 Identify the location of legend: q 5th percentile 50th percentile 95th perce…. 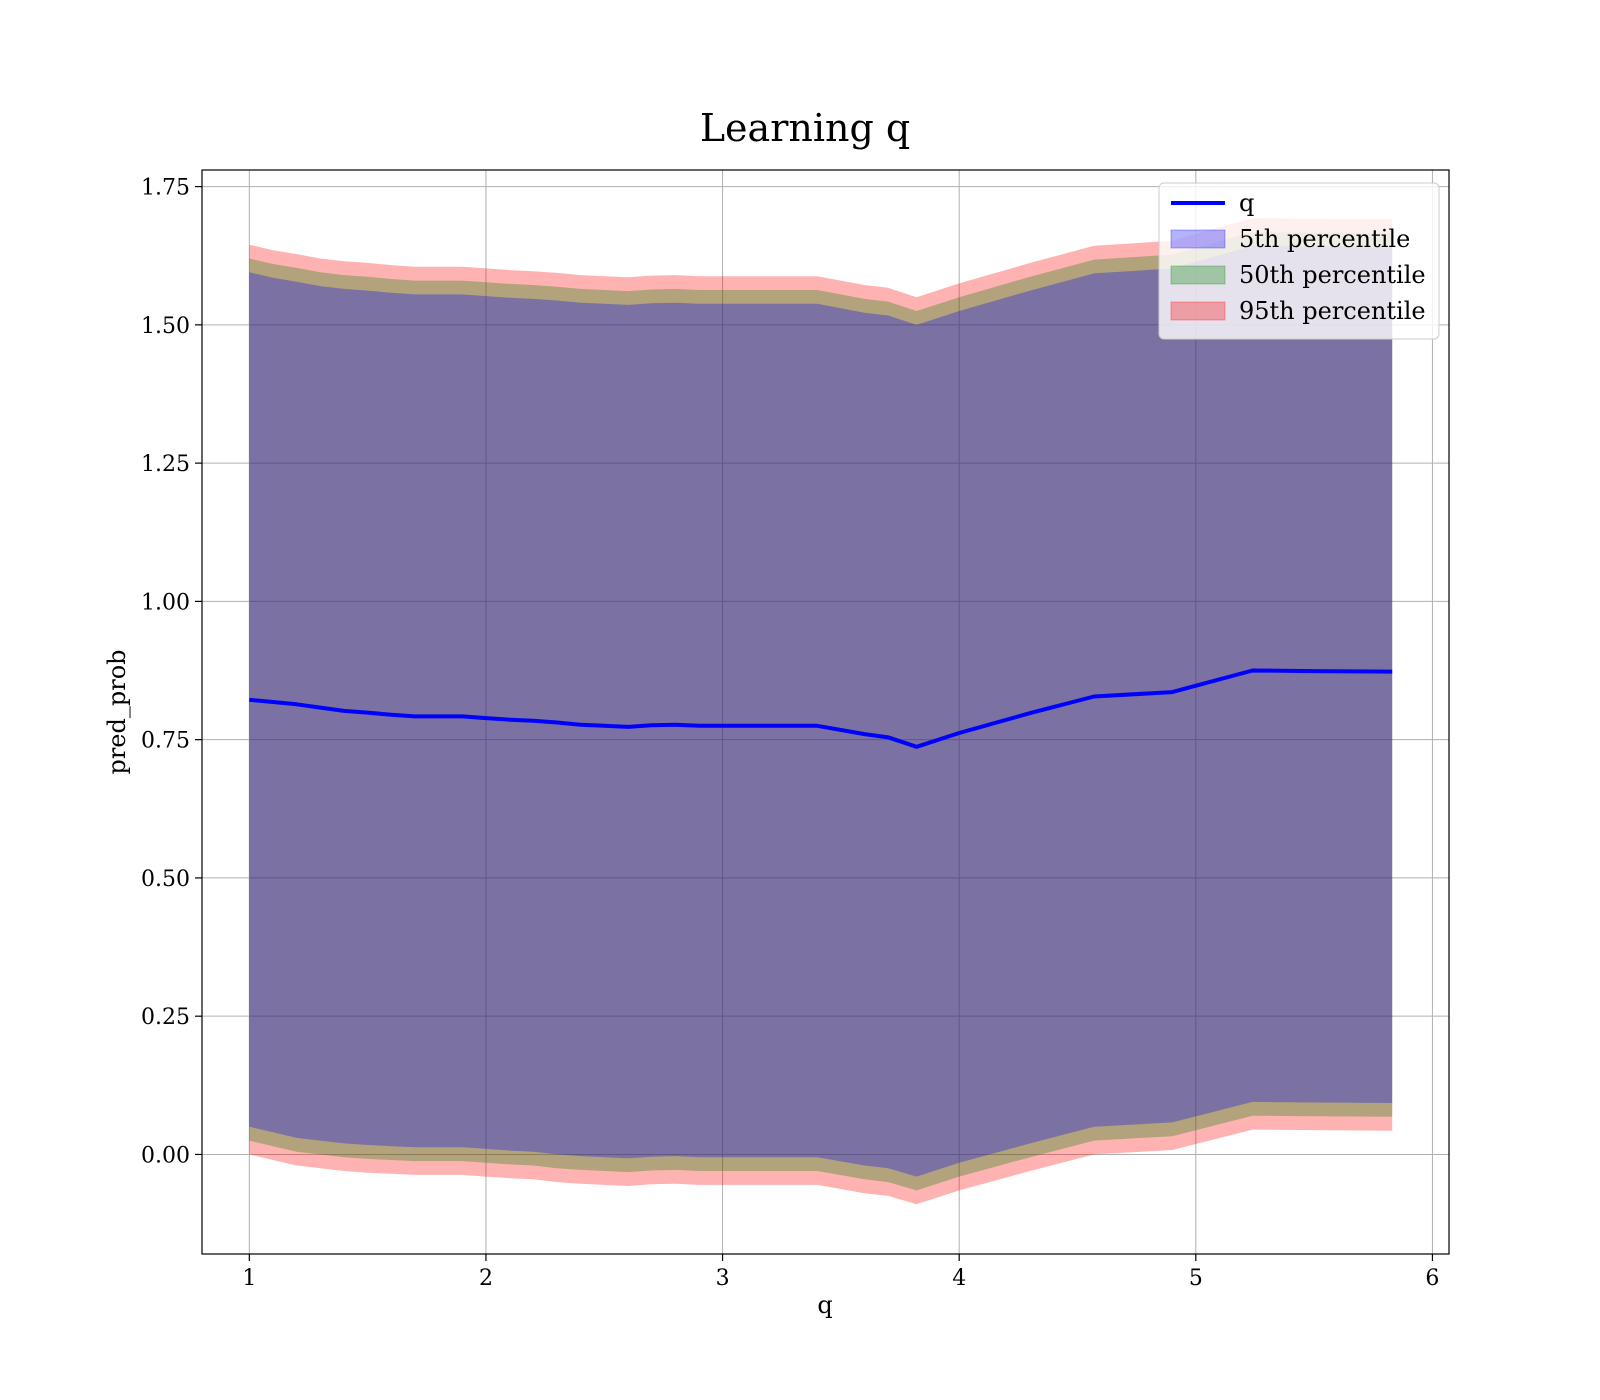
(1299, 261).